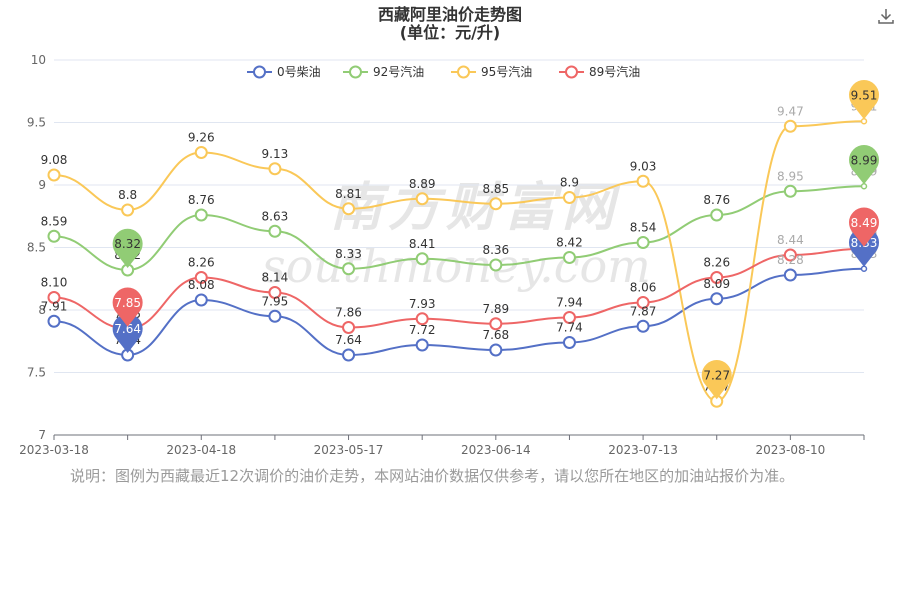 This screenshot has width=900, height=600. I want to click on legend-item: 92号汽油, so click(383, 71).